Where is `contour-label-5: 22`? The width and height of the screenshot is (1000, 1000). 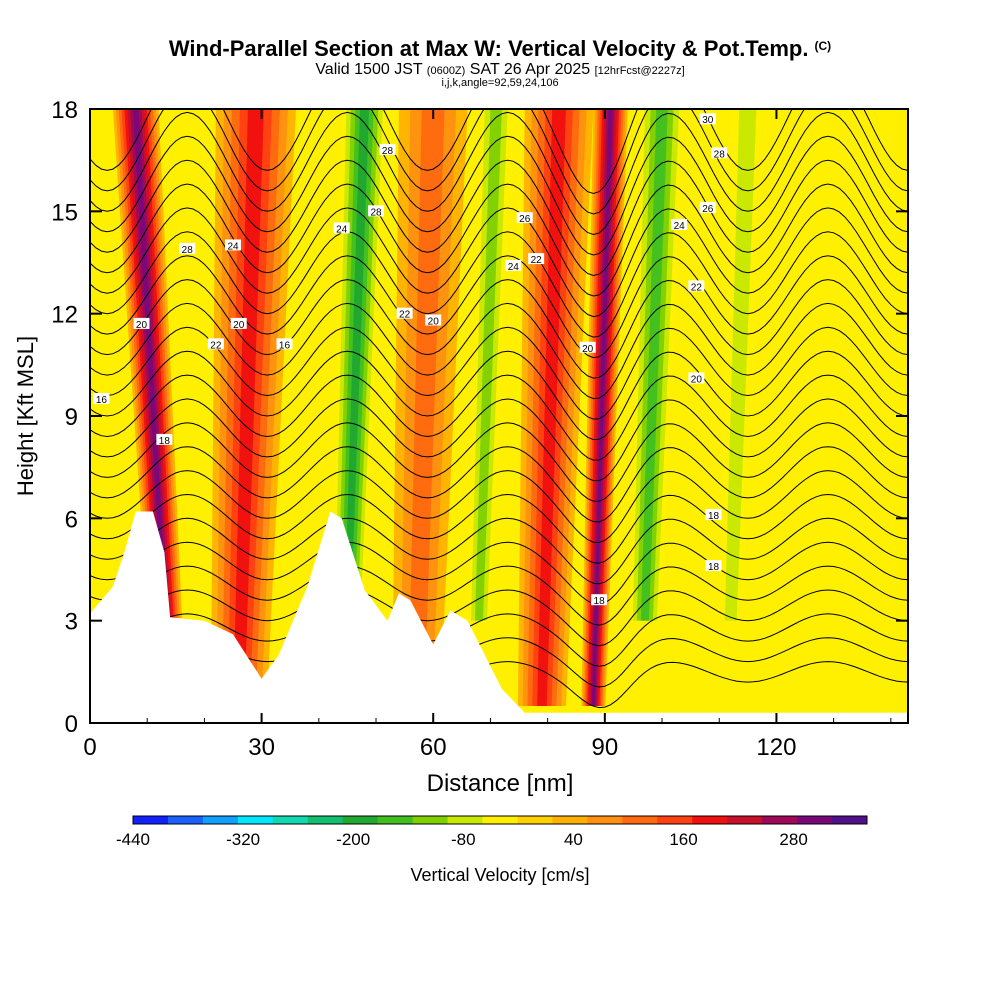 contour-label-5: 22 is located at coordinates (215, 344).